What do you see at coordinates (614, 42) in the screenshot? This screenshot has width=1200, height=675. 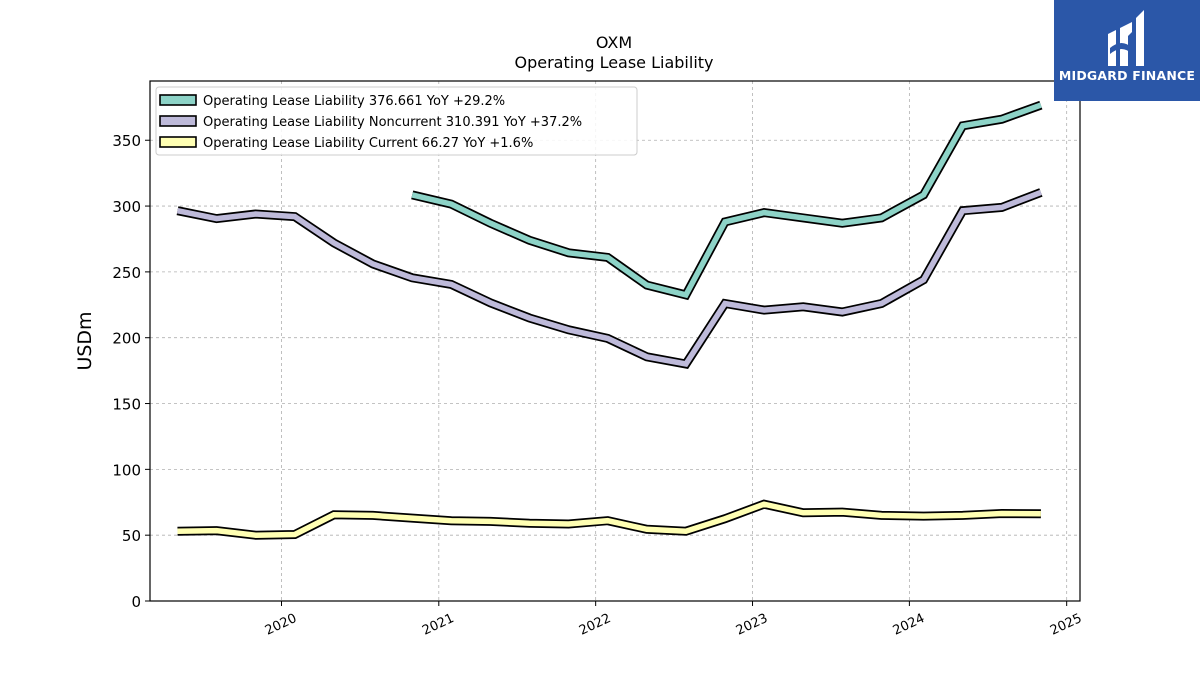 I see `chart-title: OXM` at bounding box center [614, 42].